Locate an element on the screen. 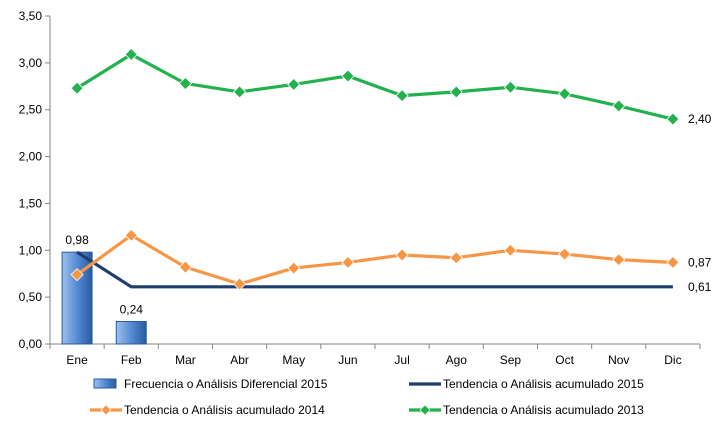 Image resolution: width=721 pixels, height=435 pixels. legend-label: Tendencia o Análisis acumulado 2013 is located at coordinates (543, 410).